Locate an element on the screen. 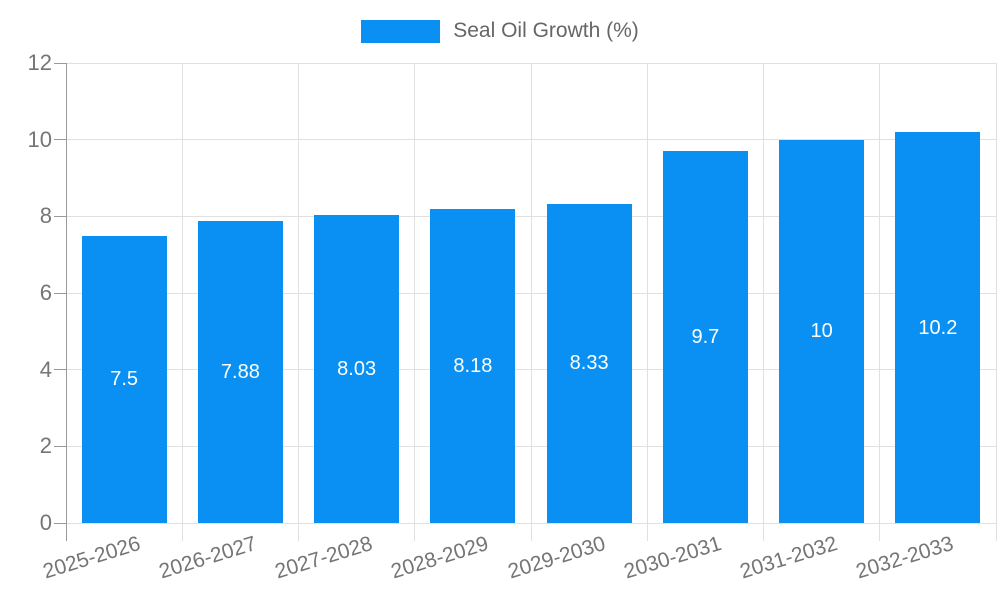 The image size is (1000, 600). bar-value-label: 8.03 is located at coordinates (357, 369).